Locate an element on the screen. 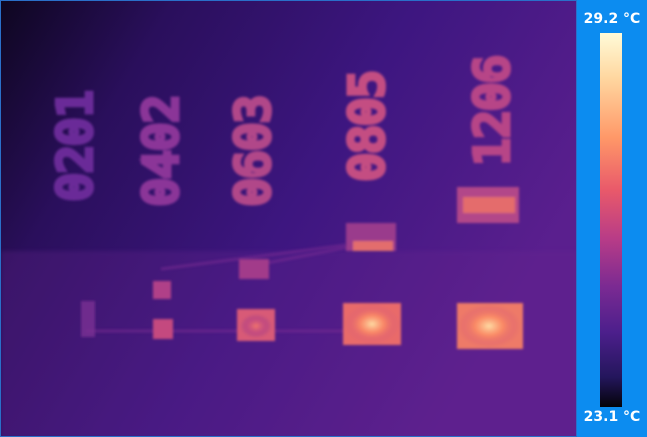  colorbar-max-label: 29.2 °C is located at coordinates (612, 19).